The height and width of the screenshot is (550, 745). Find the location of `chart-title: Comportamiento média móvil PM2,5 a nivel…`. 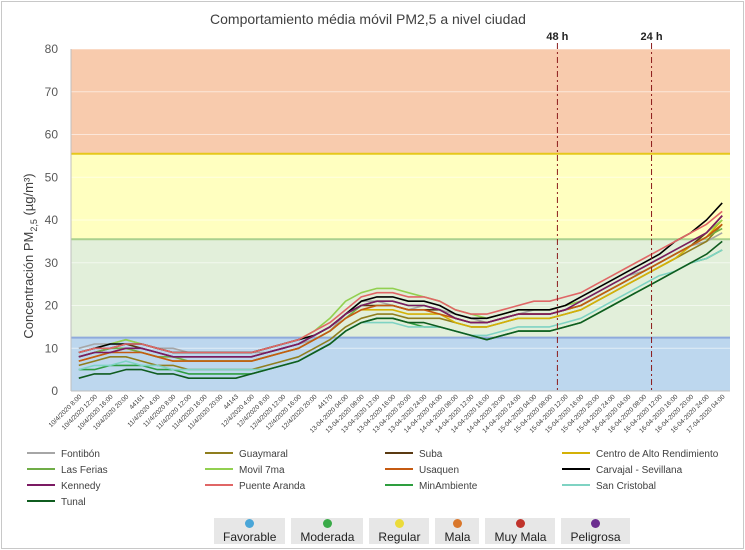

chart-title: Comportamiento média móvil PM2,5 a nivel… is located at coordinates (368, 19).